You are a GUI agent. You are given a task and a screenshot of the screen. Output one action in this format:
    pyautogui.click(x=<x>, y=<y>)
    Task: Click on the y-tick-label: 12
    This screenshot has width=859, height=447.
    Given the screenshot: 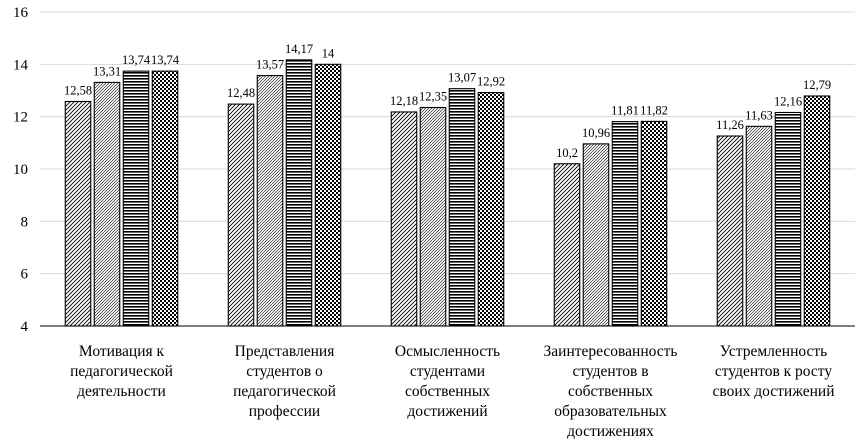 What is the action you would take?
    pyautogui.click(x=20, y=118)
    